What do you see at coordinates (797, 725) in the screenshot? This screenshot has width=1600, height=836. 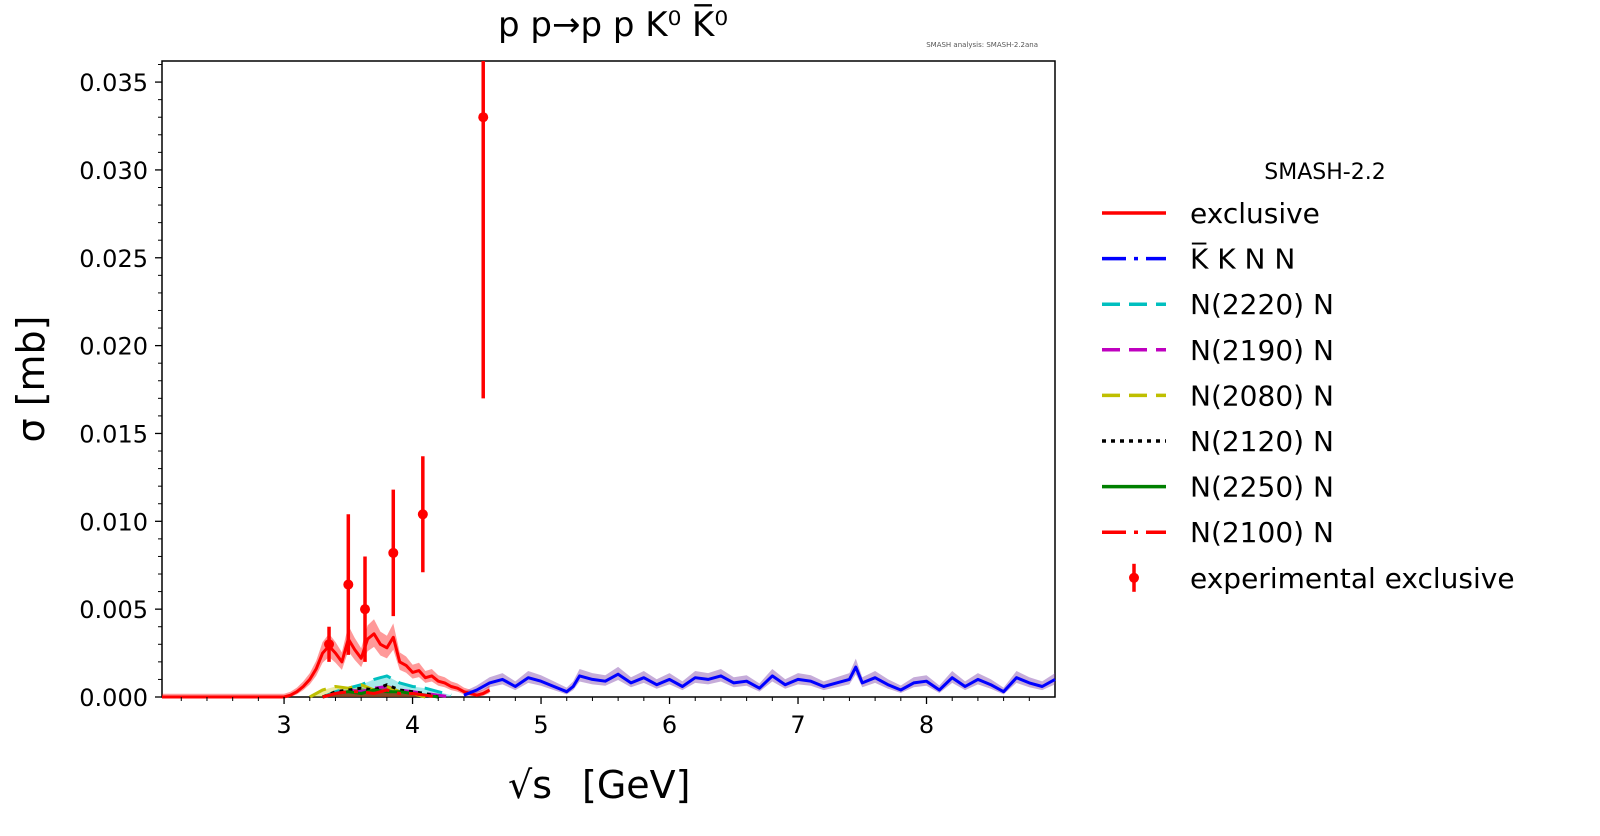 I see `x-tick-label: 7` at bounding box center [797, 725].